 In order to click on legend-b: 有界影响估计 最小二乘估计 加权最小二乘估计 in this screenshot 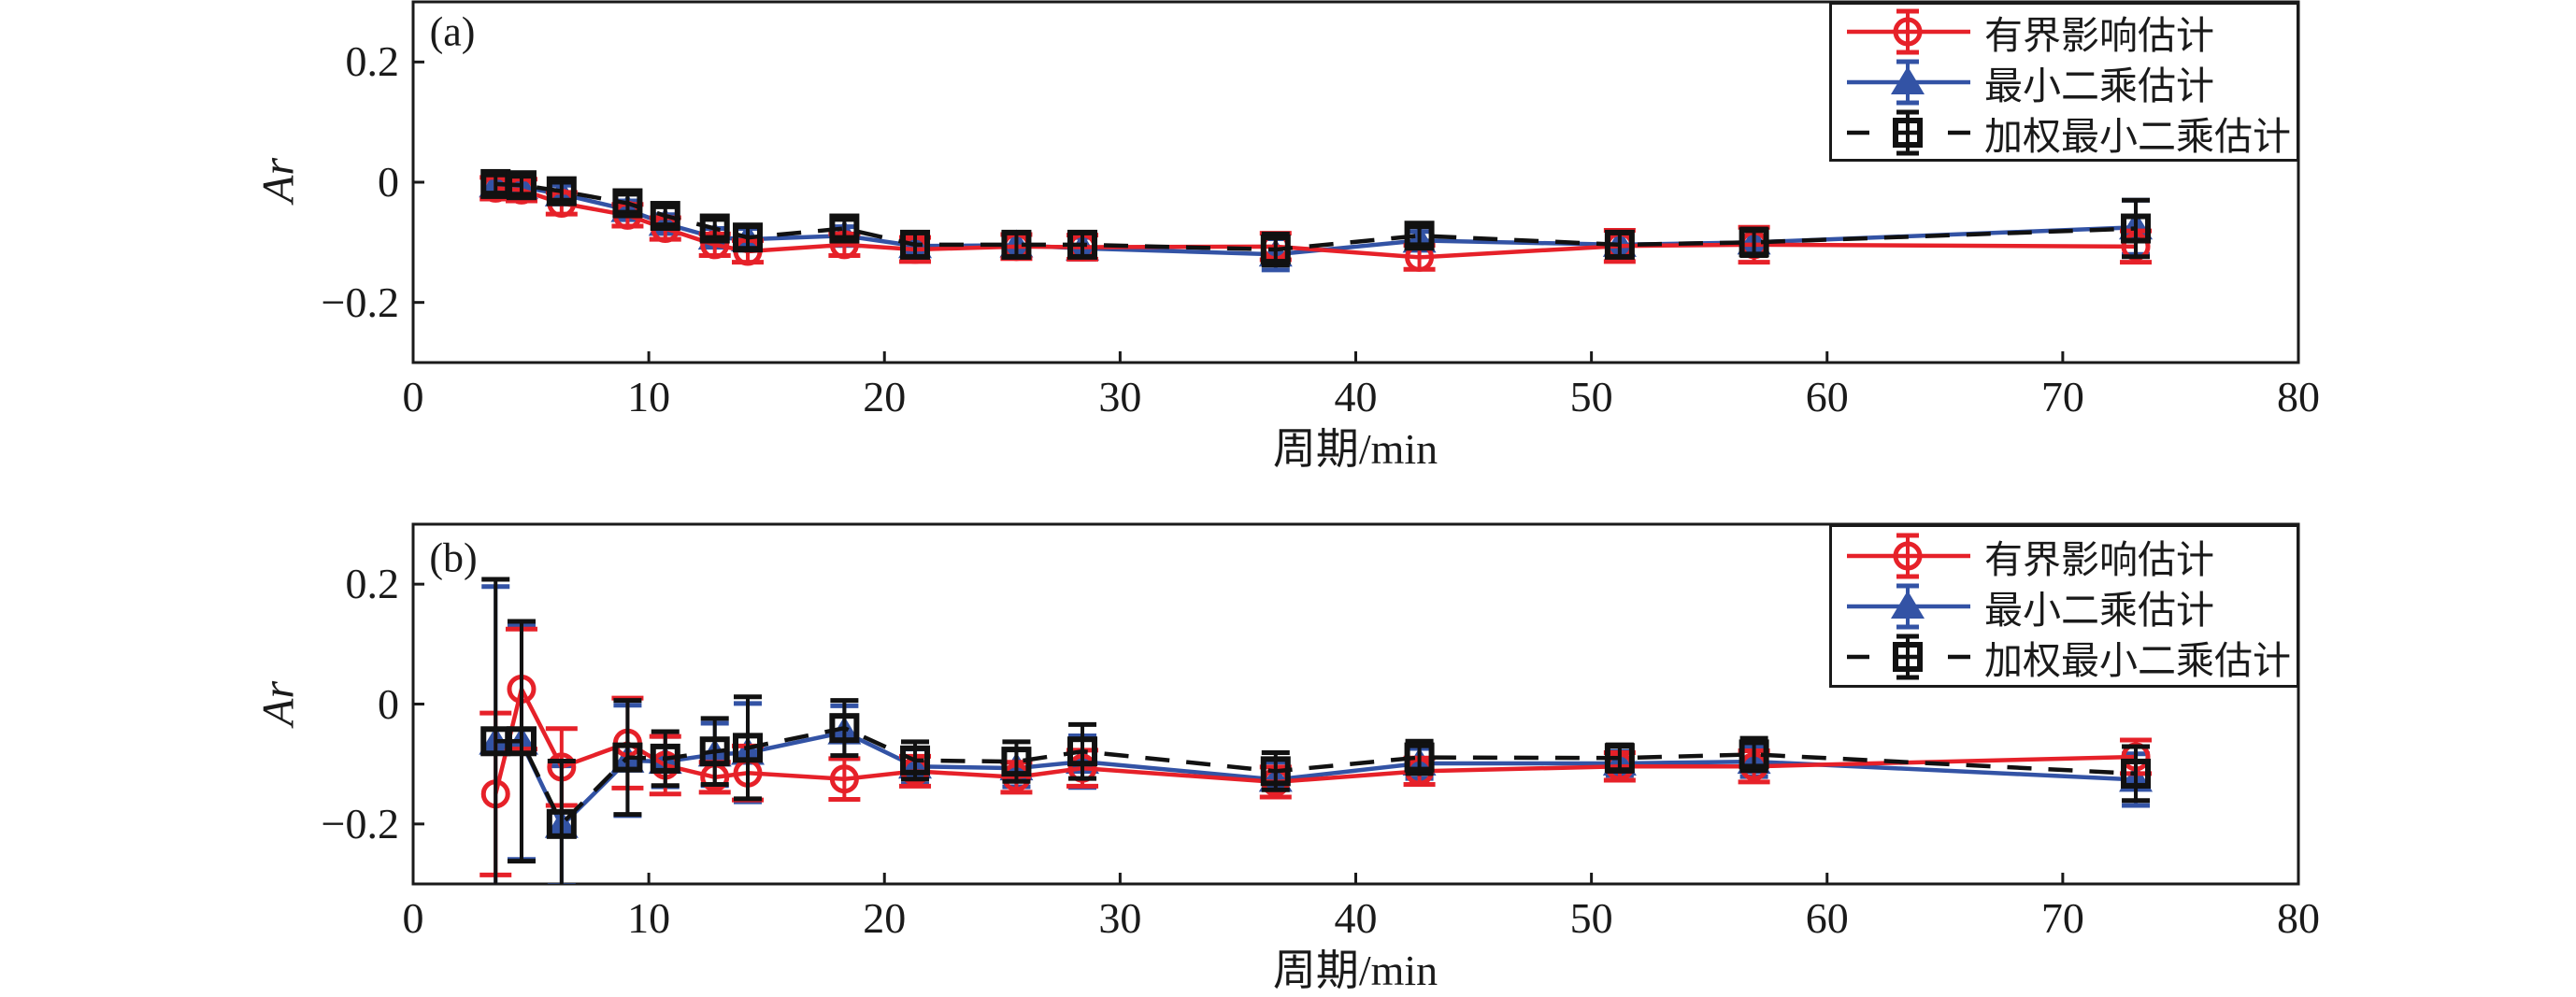, I will do `click(2064, 606)`.